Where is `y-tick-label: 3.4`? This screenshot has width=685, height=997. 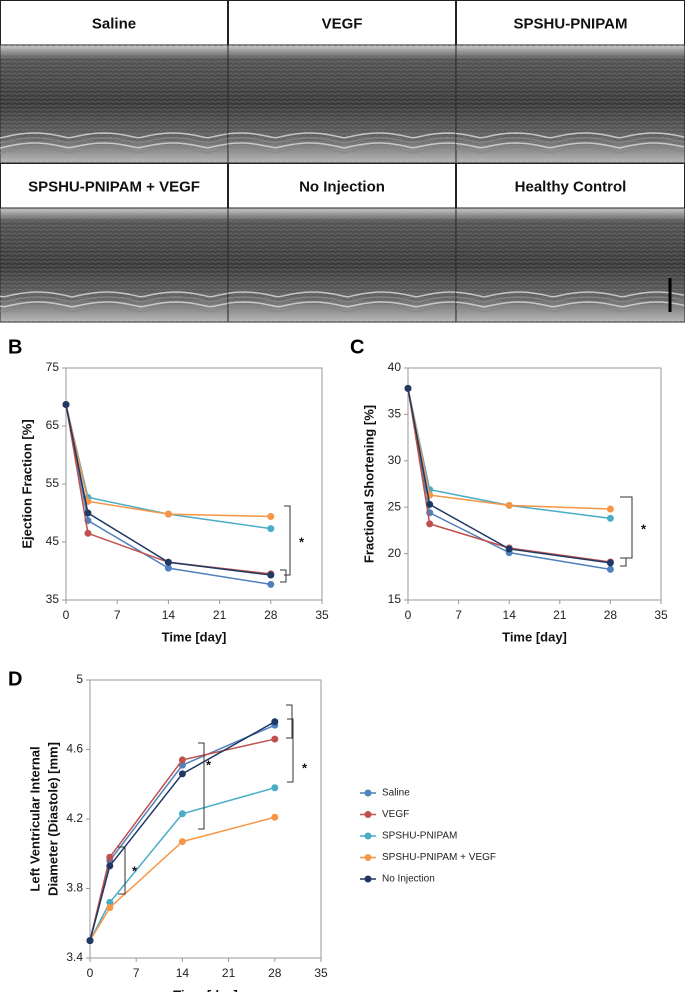 y-tick-label: 3.4 is located at coordinates (74, 957).